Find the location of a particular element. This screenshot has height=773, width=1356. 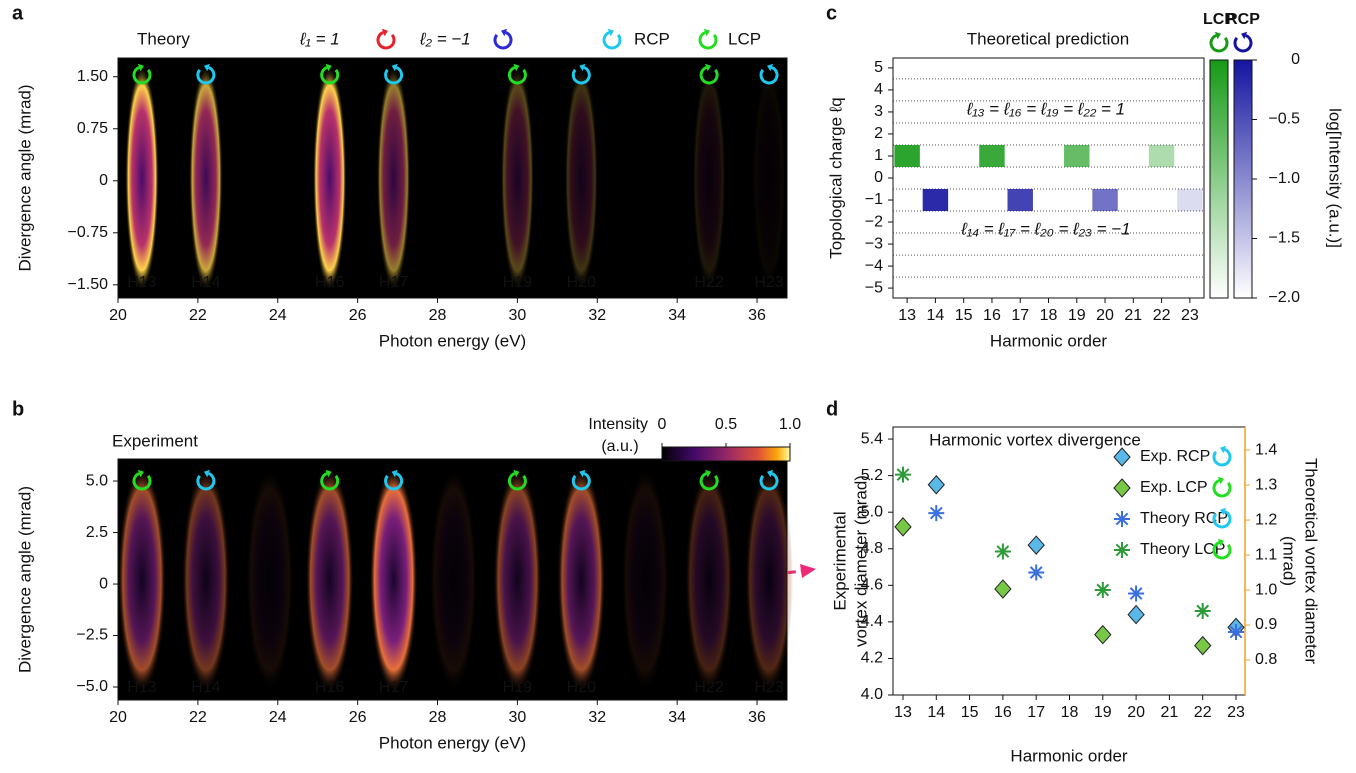

y-tick-label: −5 is located at coordinates (874, 287).